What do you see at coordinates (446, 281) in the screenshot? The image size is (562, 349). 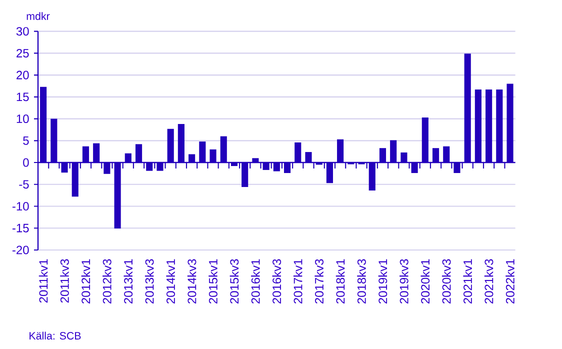 I see `x-tick-label: 2020kv3` at bounding box center [446, 281].